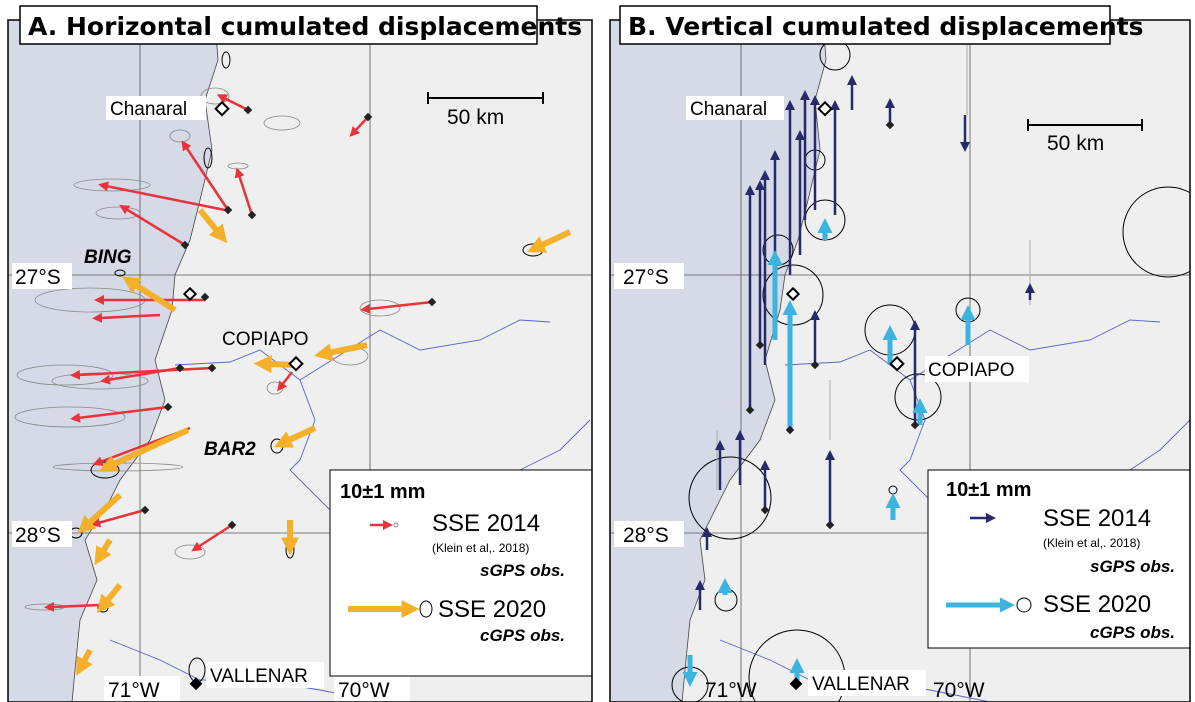 This screenshot has height=702, width=1195. Describe the element at coordinates (886, 26) in the screenshot. I see `panel-title: B. Vertical cumulated displacements` at that location.